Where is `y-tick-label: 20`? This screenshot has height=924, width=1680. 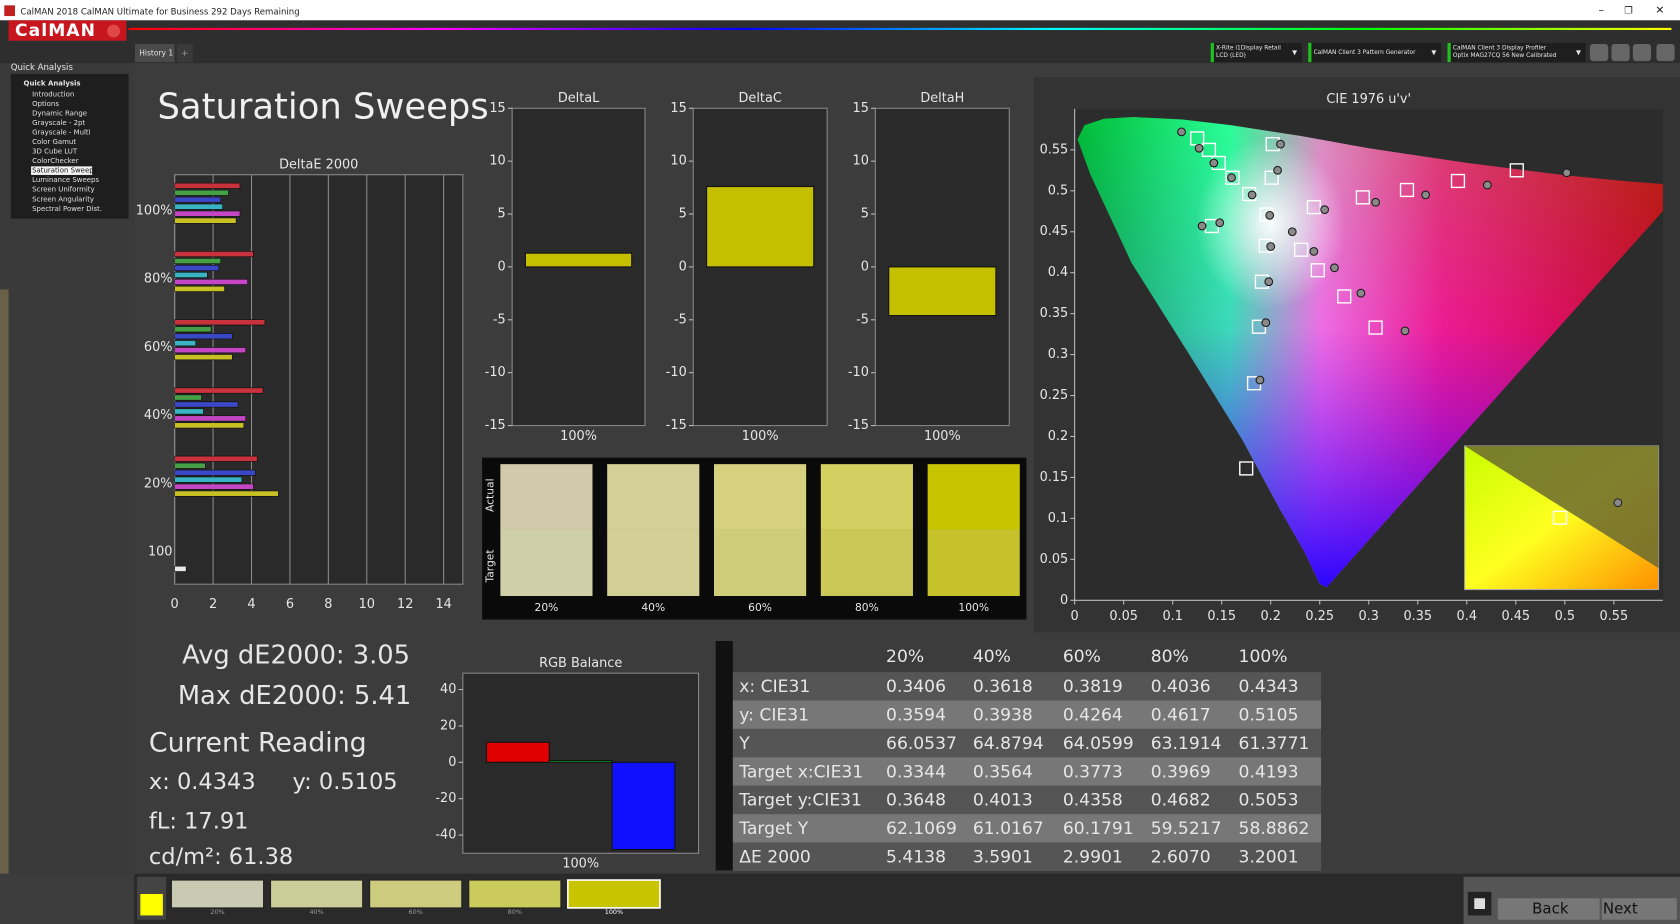 y-tick-label: 20 is located at coordinates (448, 725).